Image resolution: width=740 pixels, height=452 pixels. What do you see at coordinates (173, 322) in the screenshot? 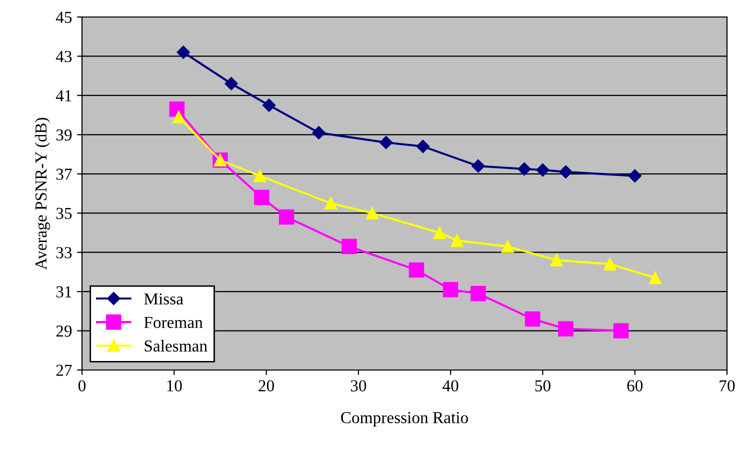
I see `legend-label: Foreman` at bounding box center [173, 322].